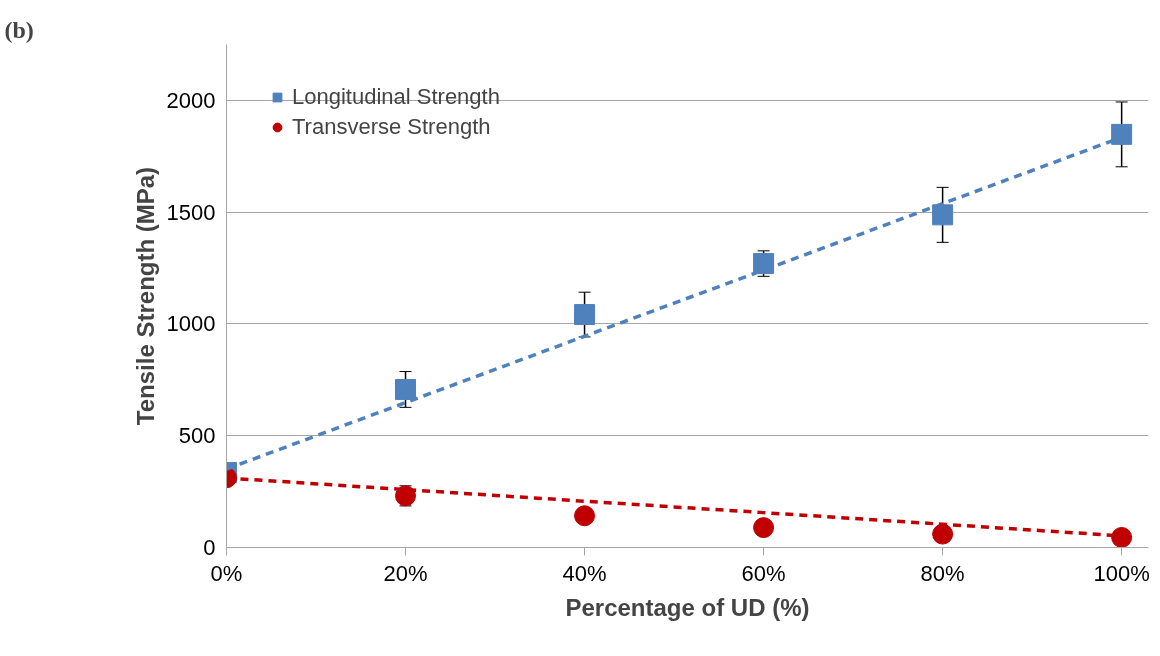 The width and height of the screenshot is (1160, 656). Describe the element at coordinates (209, 547) in the screenshot. I see `y-tick-label: 0` at that location.